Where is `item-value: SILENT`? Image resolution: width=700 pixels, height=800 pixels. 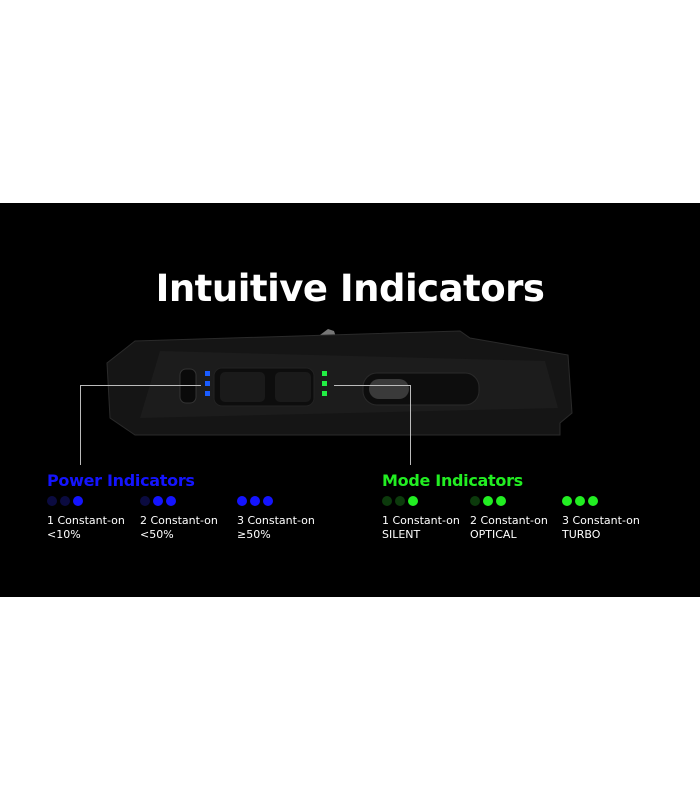 item-value: SILENT is located at coordinates (401, 534).